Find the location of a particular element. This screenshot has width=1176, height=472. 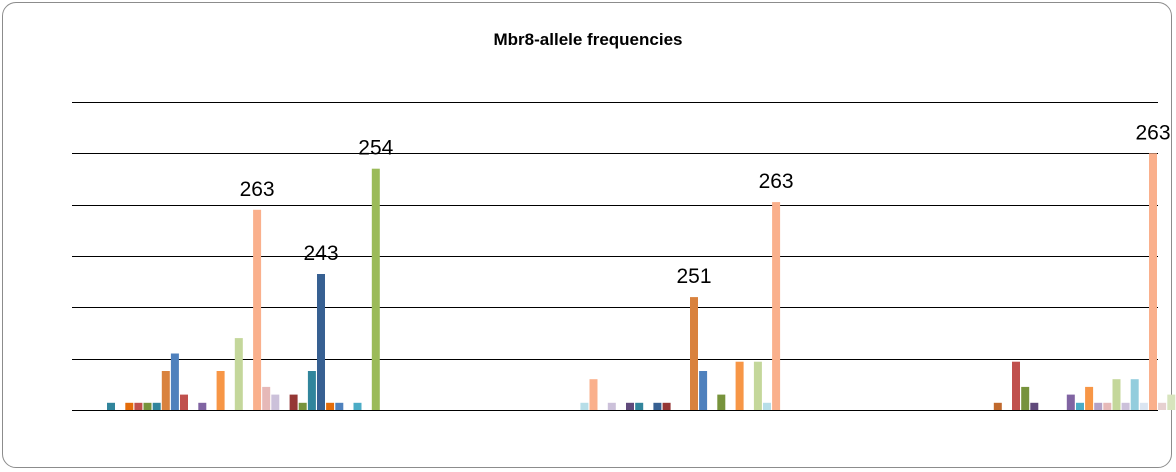

bar-data-label: 251 is located at coordinates (693, 276).